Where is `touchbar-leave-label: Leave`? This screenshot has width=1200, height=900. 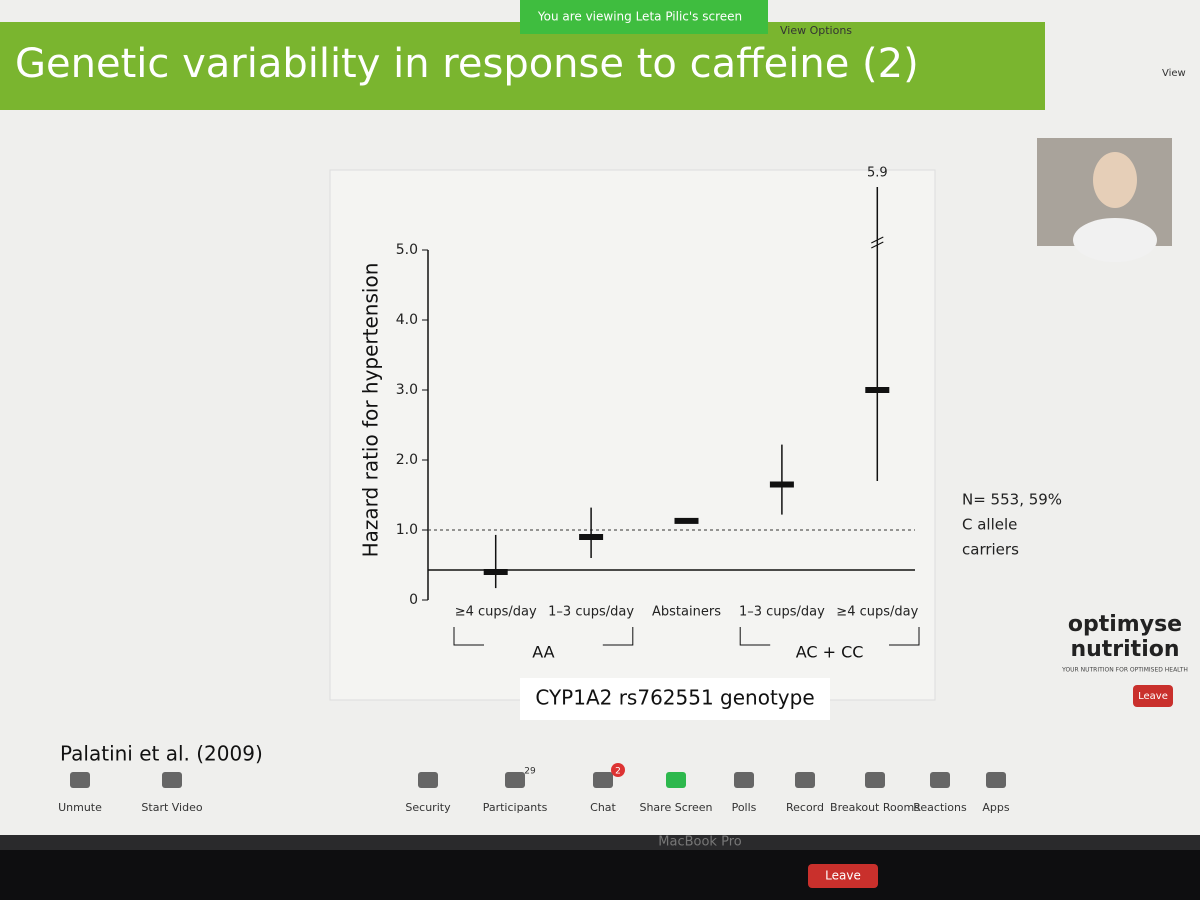
touchbar-leave-label: Leave is located at coordinates (843, 876).